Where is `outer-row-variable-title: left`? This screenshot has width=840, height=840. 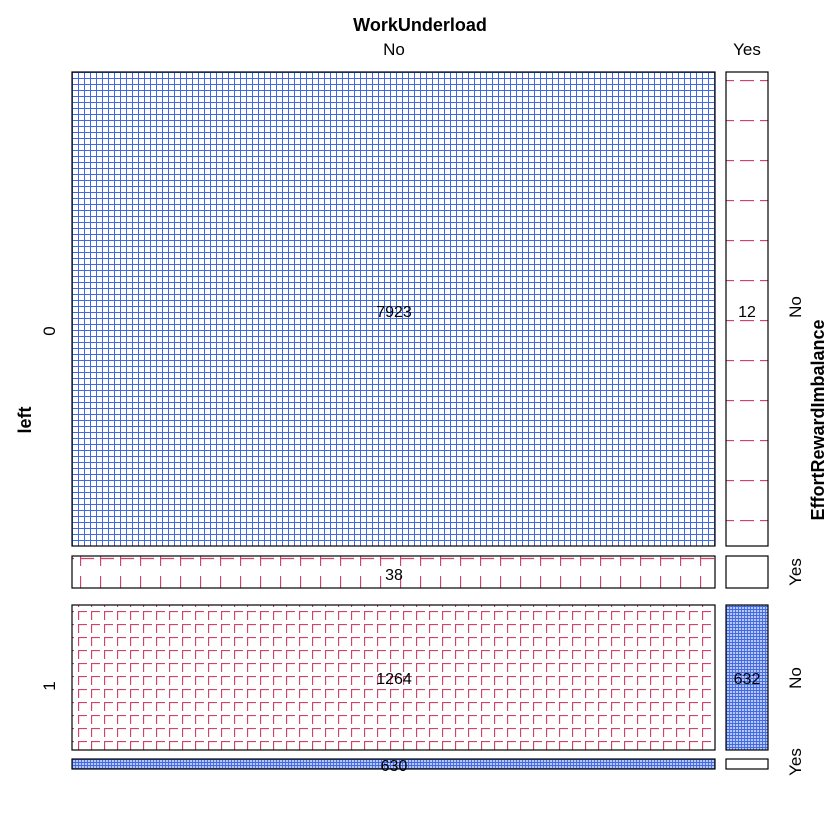 outer-row-variable-title: left is located at coordinates (25, 419).